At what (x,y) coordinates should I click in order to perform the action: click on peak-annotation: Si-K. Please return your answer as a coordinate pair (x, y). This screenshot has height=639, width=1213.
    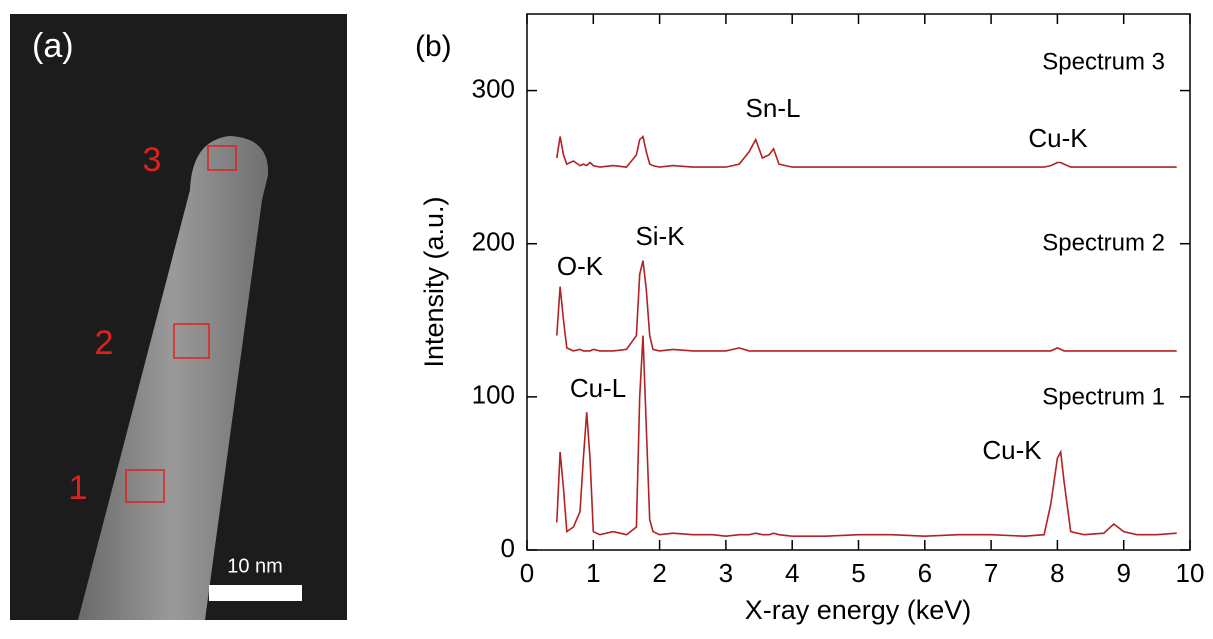
    Looking at the image, I should click on (660, 236).